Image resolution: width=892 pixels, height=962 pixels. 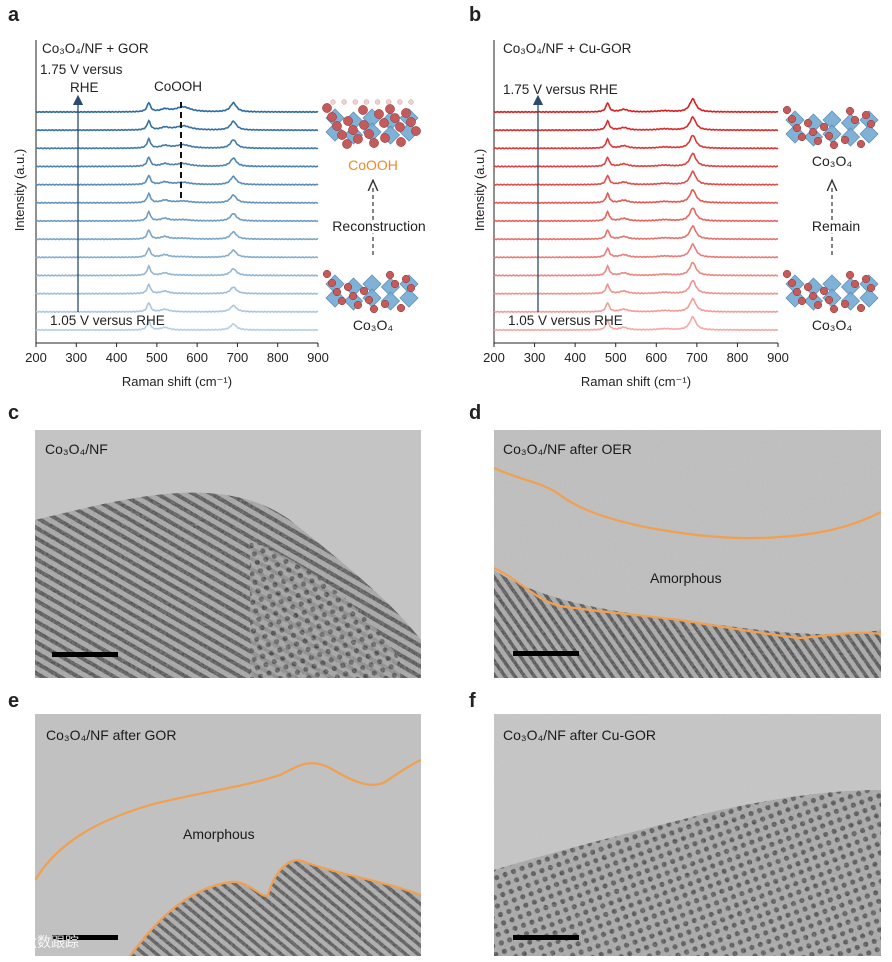 I want to click on chart-a-ylabel: Intensity (a.u.), so click(x=19, y=190).